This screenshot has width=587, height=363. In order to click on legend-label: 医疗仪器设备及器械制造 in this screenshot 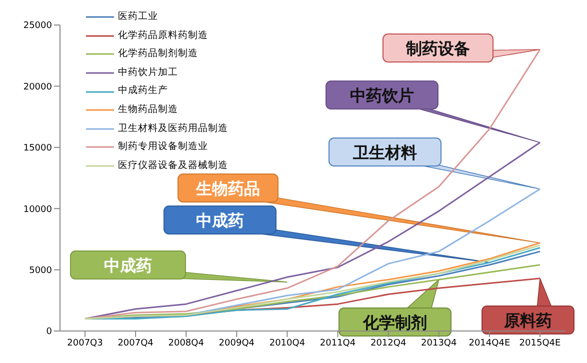, I will do `click(173, 165)`.